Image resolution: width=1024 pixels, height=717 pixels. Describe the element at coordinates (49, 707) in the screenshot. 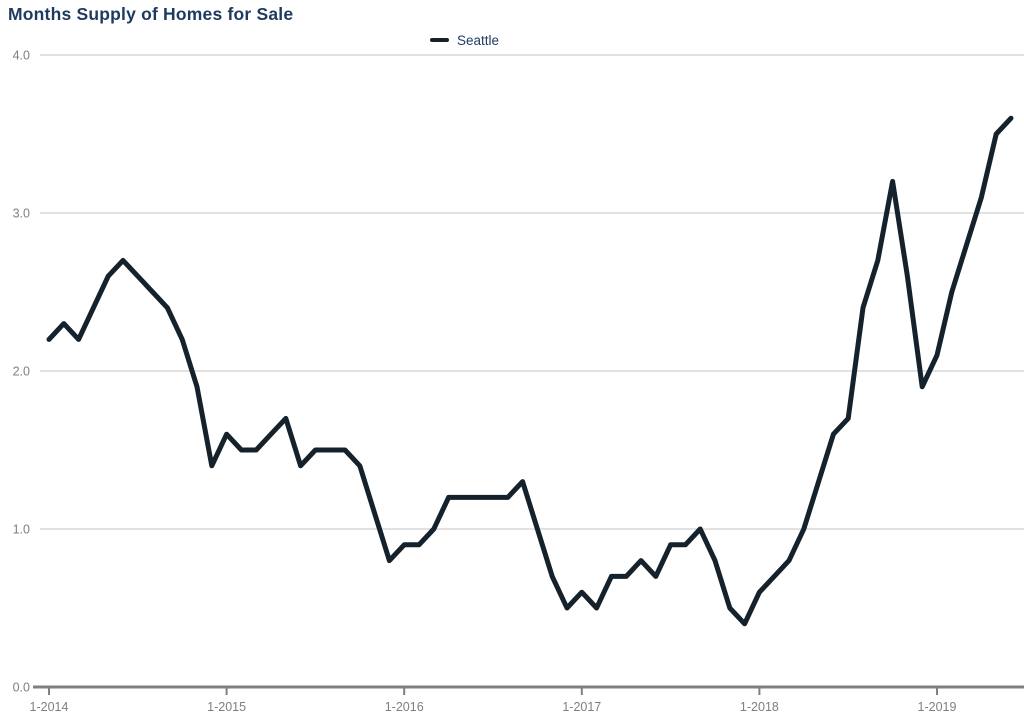

I see `x-tick-label: 1-2014` at that location.